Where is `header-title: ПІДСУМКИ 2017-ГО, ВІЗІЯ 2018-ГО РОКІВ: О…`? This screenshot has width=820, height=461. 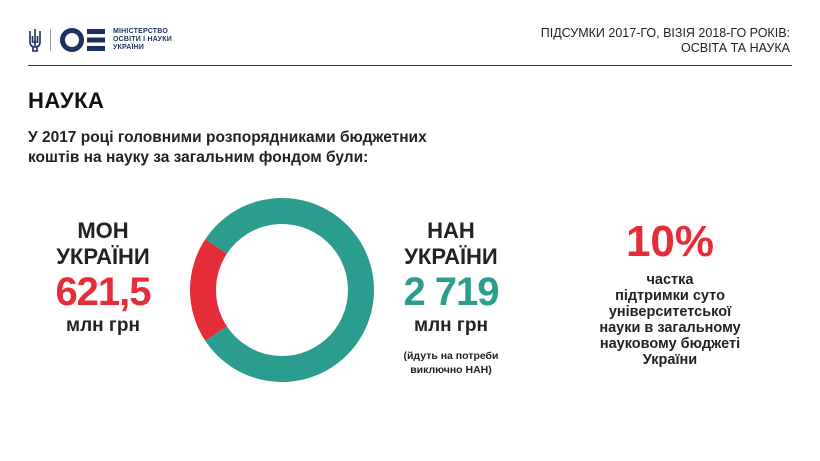
header-title: ПІДСУМКИ 2017-ГО, ВІЗІЯ 2018-ГО РОКІВ: О… is located at coordinates (625, 41).